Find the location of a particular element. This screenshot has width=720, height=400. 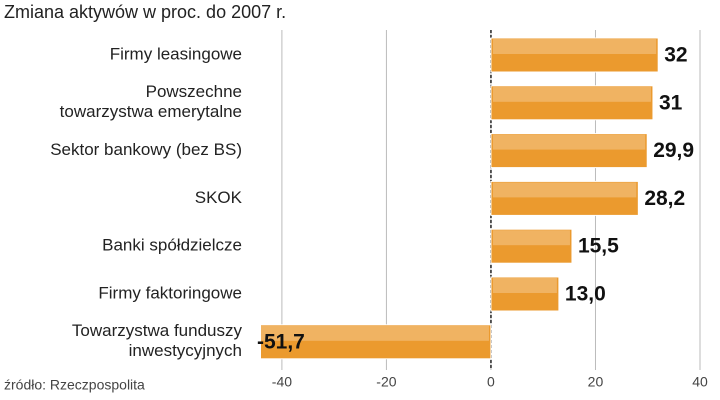

value-label: 13,0 is located at coordinates (585, 294).